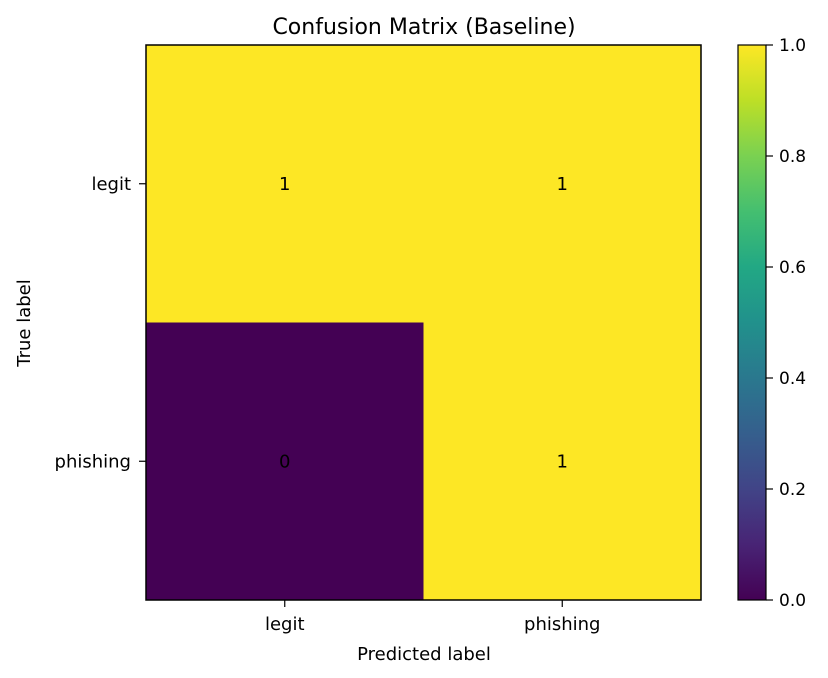 The width and height of the screenshot is (828, 678). Describe the element at coordinates (792, 379) in the screenshot. I see `colorbar-tick-label: 0.4` at that location.